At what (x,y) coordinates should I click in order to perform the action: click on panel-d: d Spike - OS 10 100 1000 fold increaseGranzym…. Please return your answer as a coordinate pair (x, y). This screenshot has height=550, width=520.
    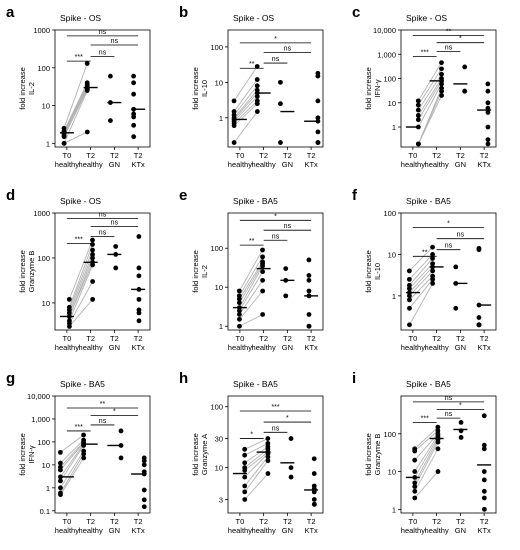
    Looking at the image, I should click on (78, 269).